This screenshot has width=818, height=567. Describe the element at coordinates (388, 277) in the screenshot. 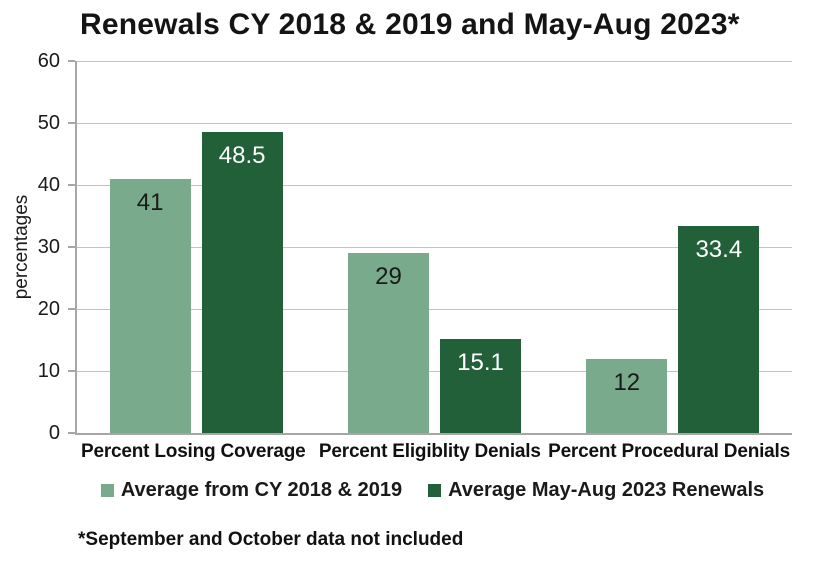

I see `bar-value-label: 29` at that location.